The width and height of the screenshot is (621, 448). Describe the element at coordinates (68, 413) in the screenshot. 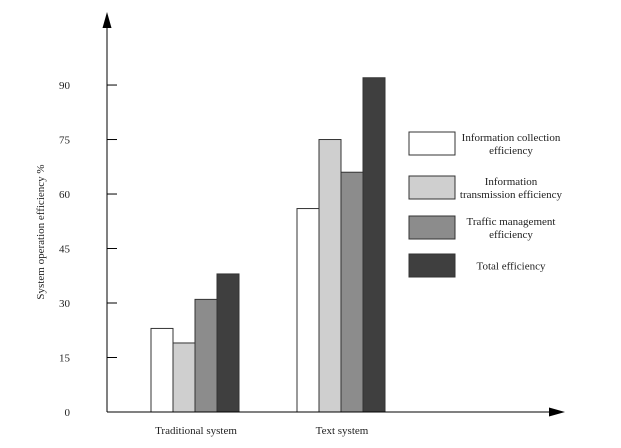

I see `y-tick-label: 0` at that location.